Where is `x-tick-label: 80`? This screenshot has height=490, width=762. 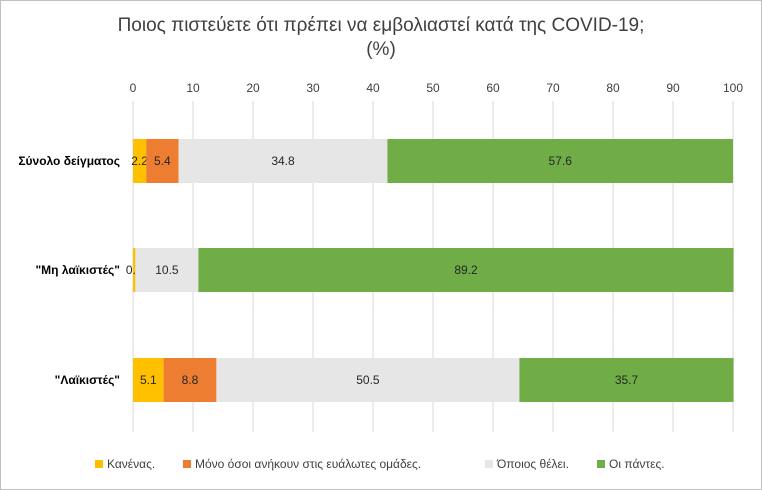
x-tick-label: 80 is located at coordinates (613, 88).